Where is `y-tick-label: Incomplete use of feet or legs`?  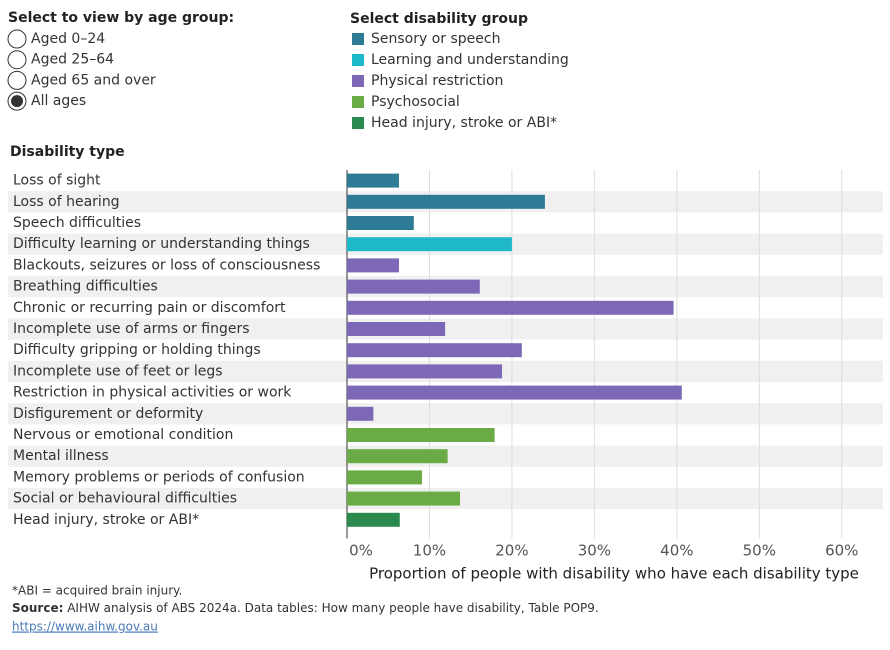
y-tick-label: Incomplete use of feet or legs is located at coordinates (118, 371).